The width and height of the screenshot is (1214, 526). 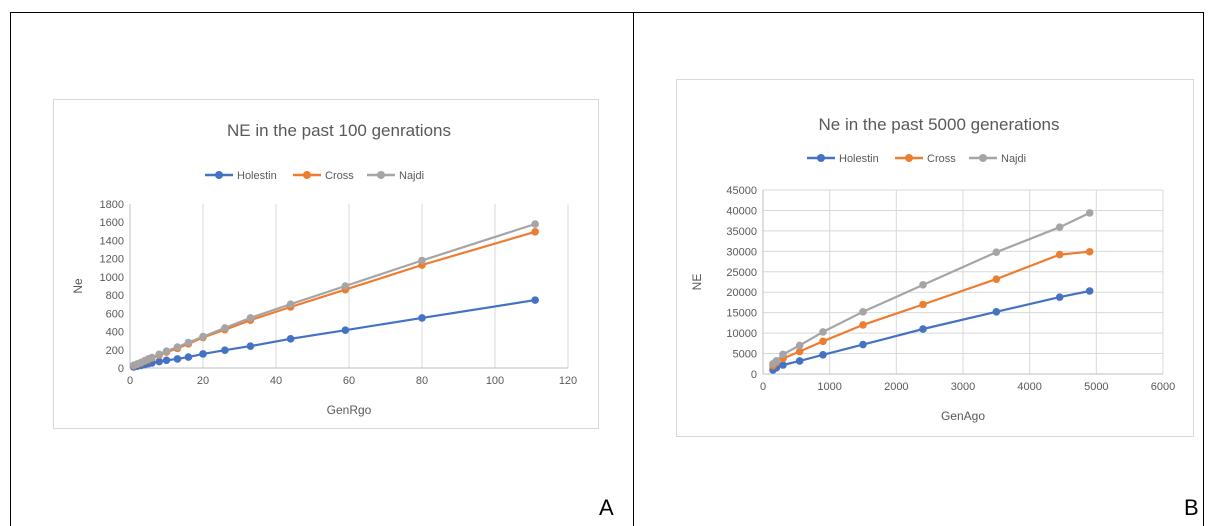 I want to click on y-tick-label: 15000, so click(x=741, y=314).